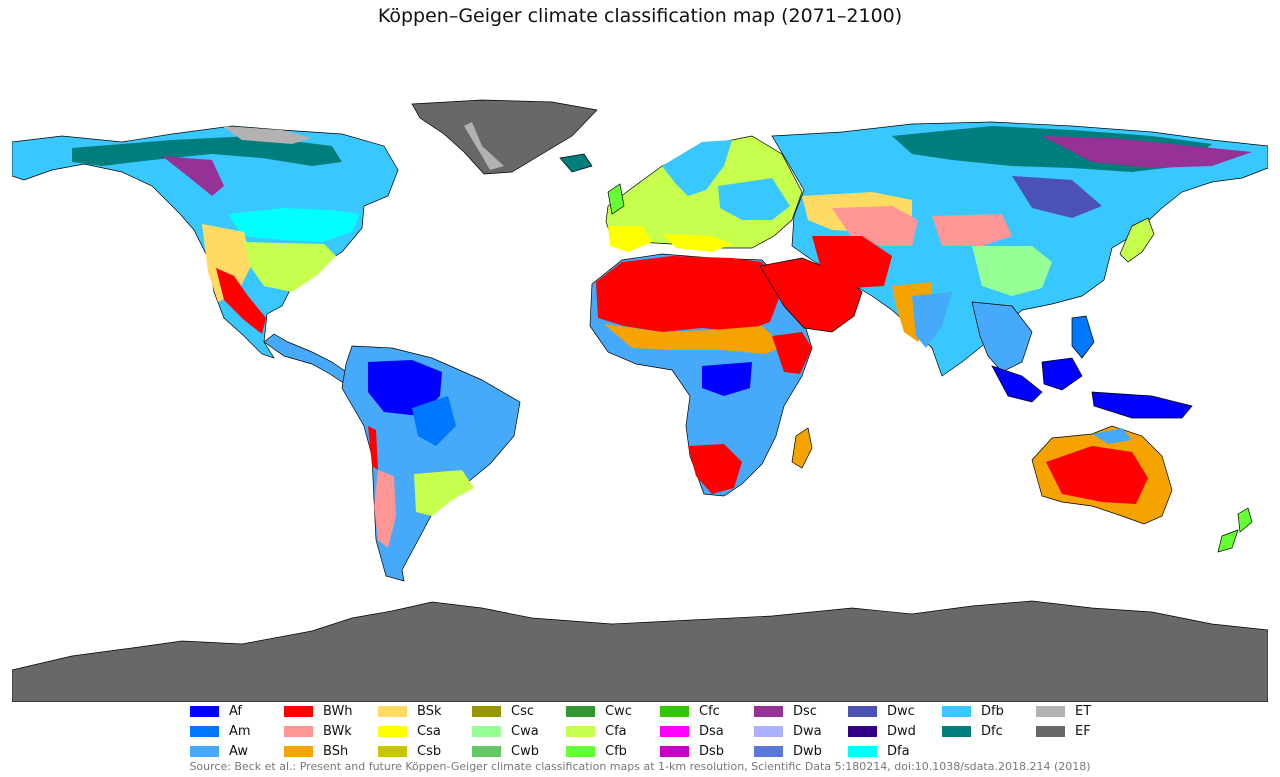  I want to click on legend-column: Dwc Dwd Dfa, so click(893, 733).